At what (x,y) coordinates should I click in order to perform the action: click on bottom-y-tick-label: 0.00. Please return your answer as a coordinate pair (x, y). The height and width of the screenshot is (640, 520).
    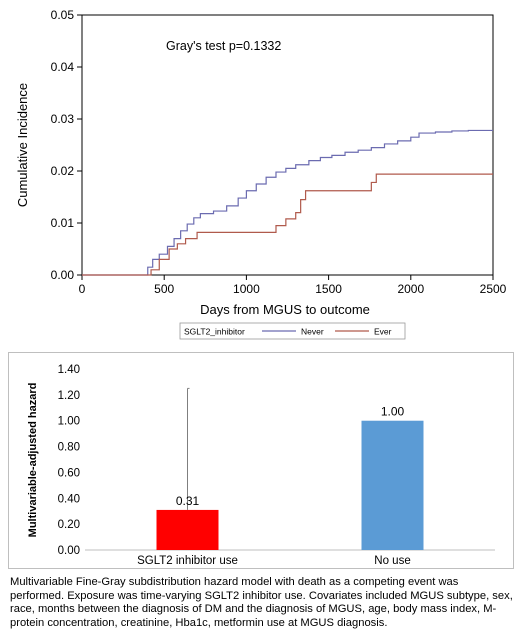
    Looking at the image, I should click on (69, 551).